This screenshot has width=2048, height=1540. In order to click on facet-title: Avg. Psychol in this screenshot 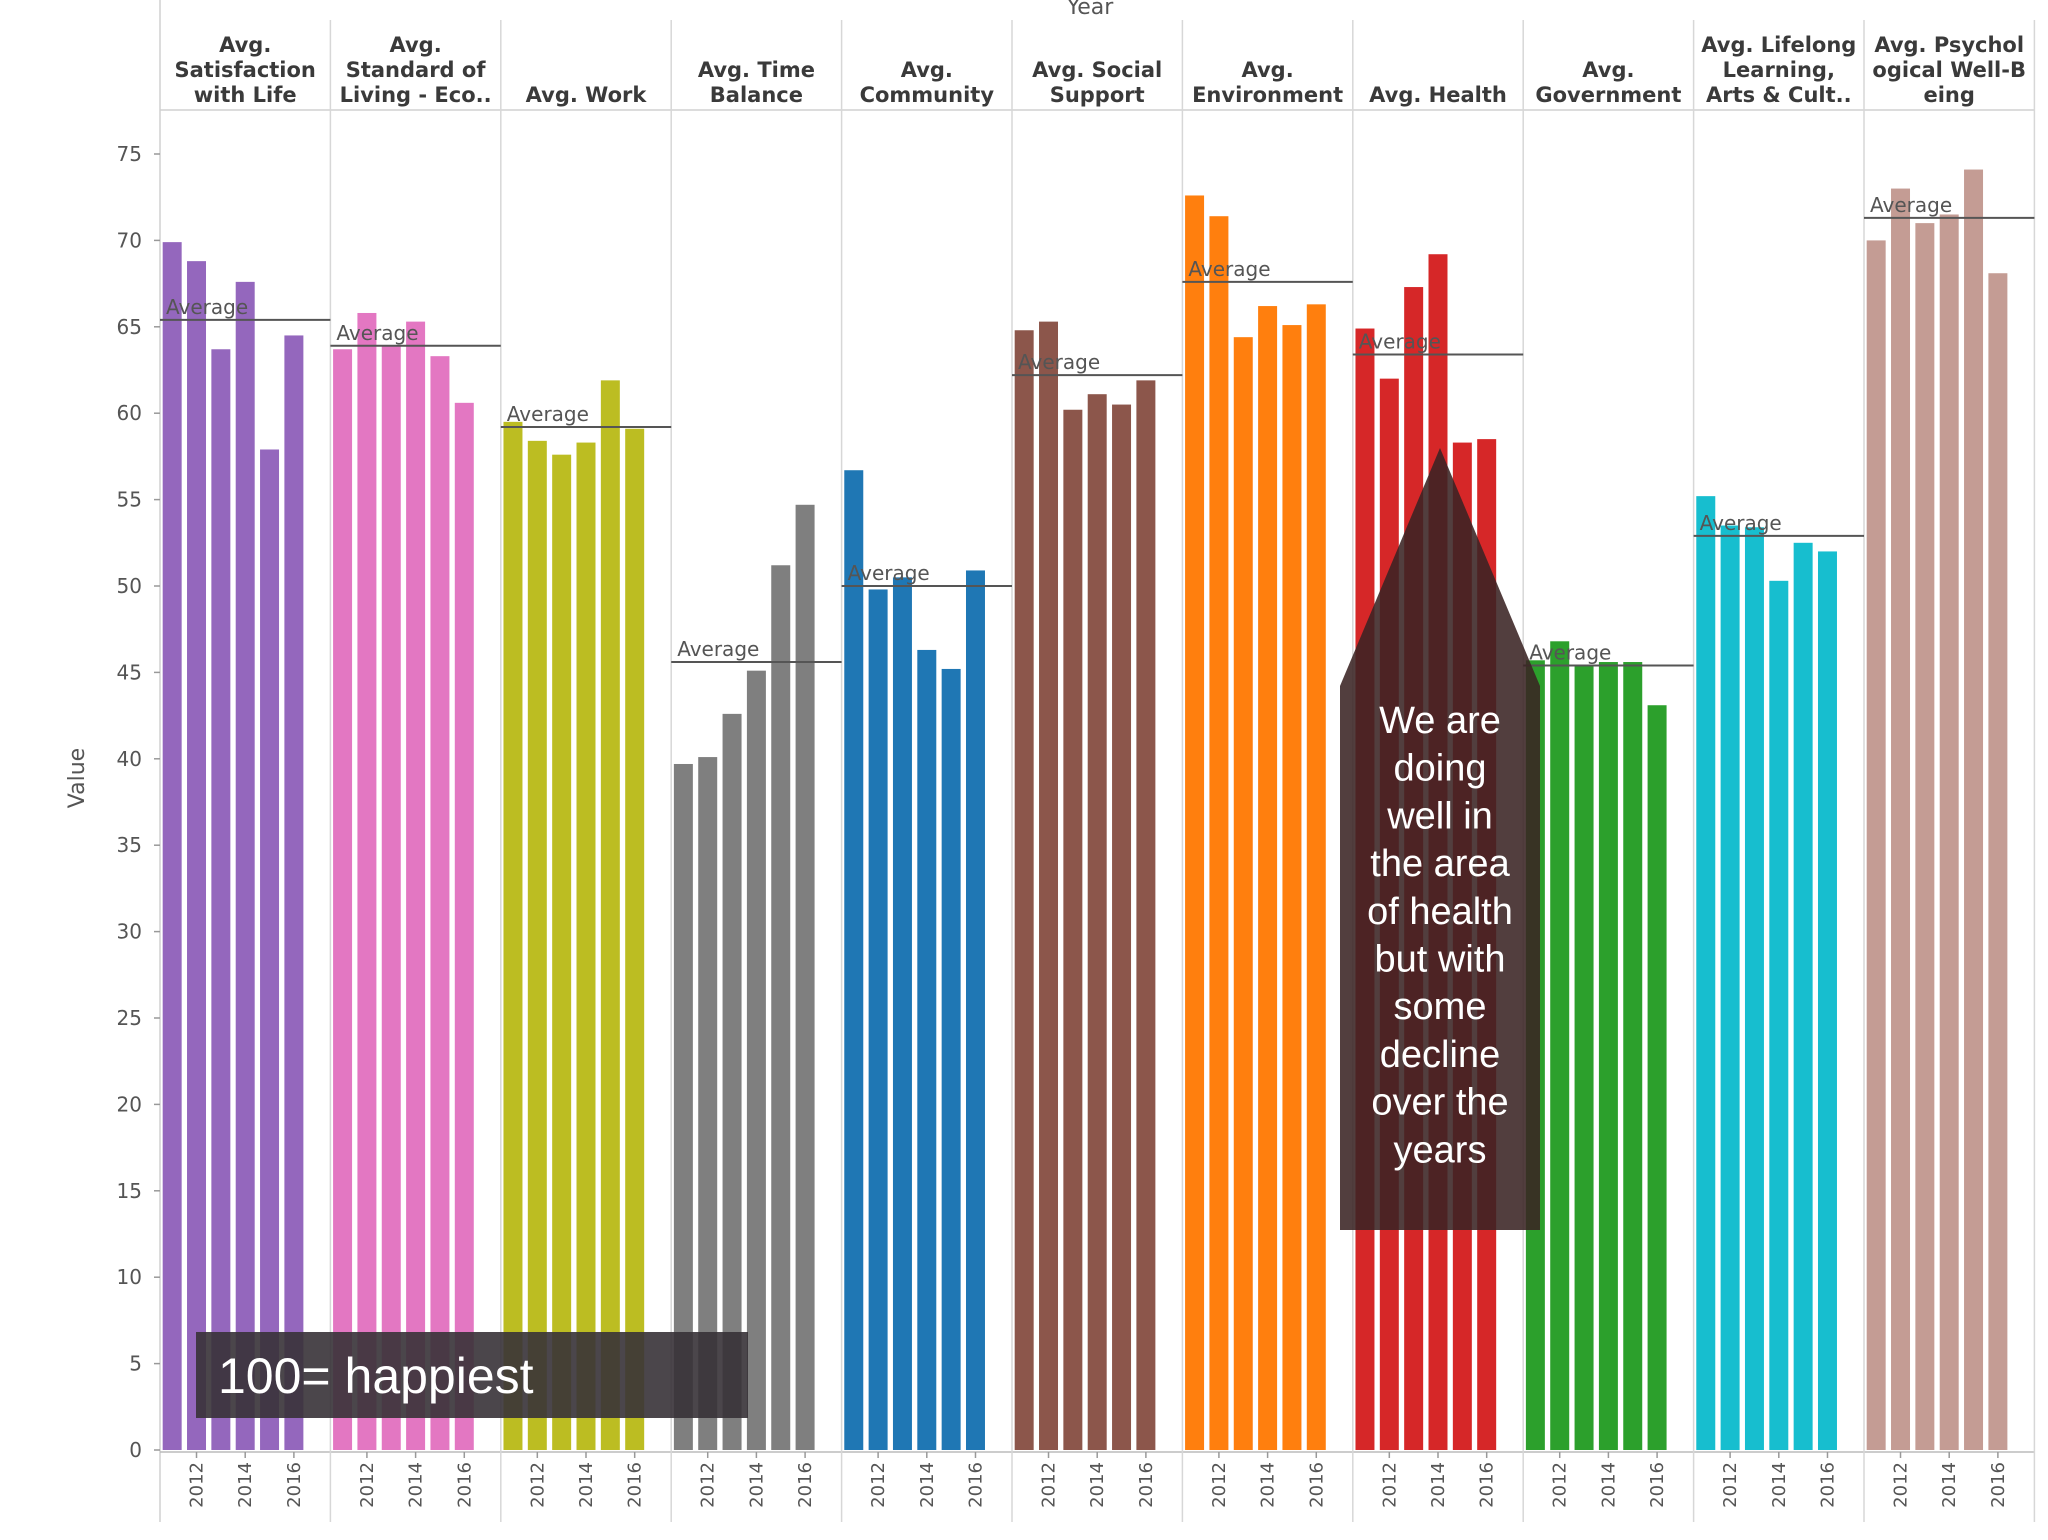, I will do `click(1949, 45)`.